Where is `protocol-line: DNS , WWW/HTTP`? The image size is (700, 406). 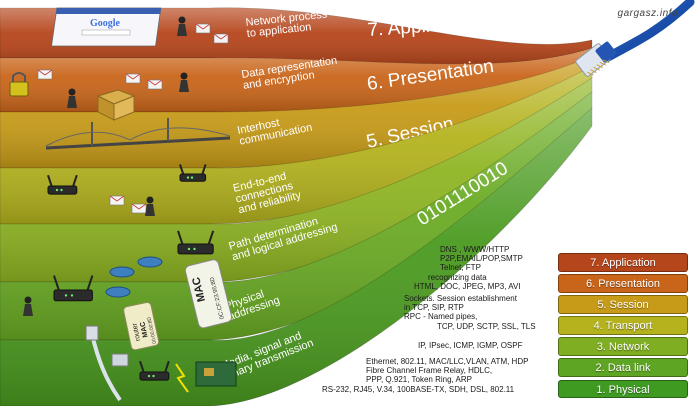
protocol-line: DNS , WWW/HTTP is located at coordinates (475, 249).